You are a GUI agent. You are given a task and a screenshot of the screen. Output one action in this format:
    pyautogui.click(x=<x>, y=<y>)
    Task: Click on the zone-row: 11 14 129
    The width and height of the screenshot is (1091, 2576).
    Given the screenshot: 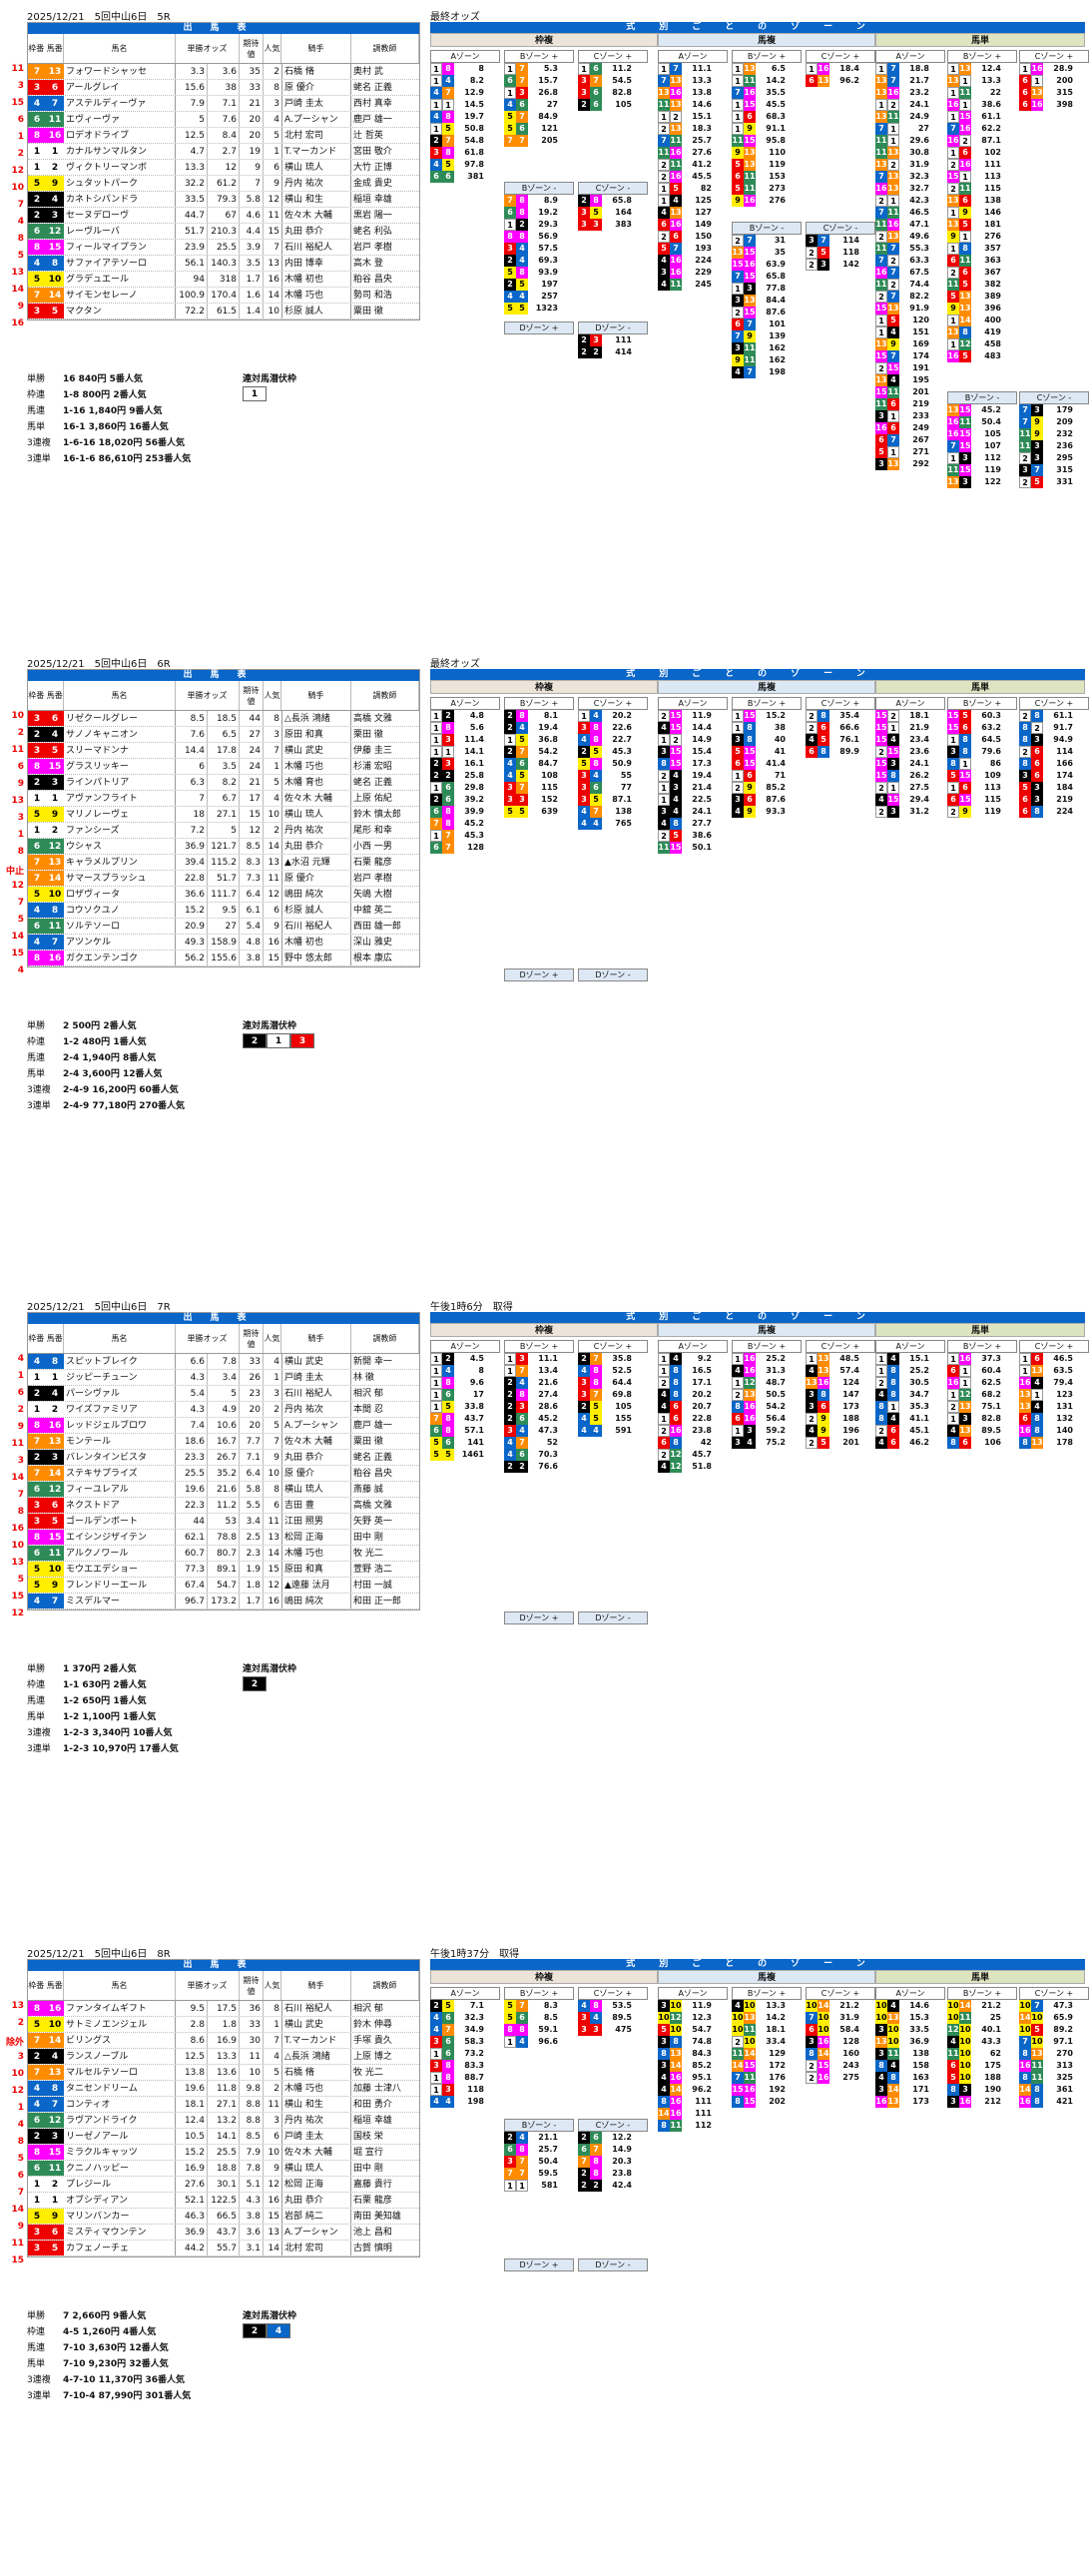 What is the action you would take?
    pyautogui.click(x=767, y=2054)
    